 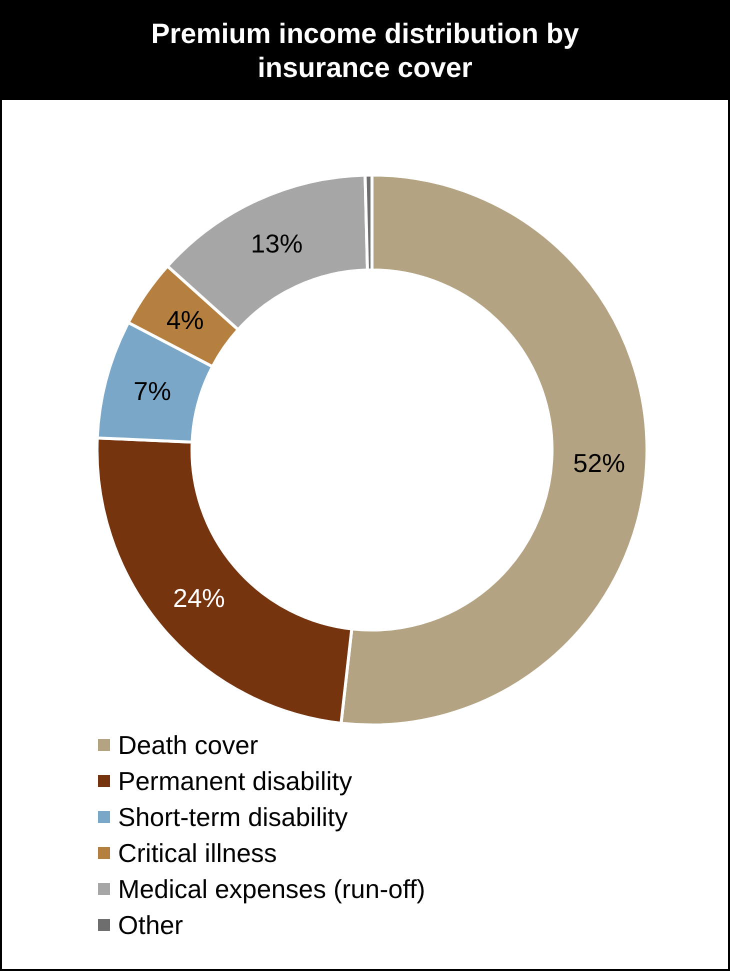 What do you see at coordinates (197, 853) in the screenshot?
I see `legend-label: Critical illness` at bounding box center [197, 853].